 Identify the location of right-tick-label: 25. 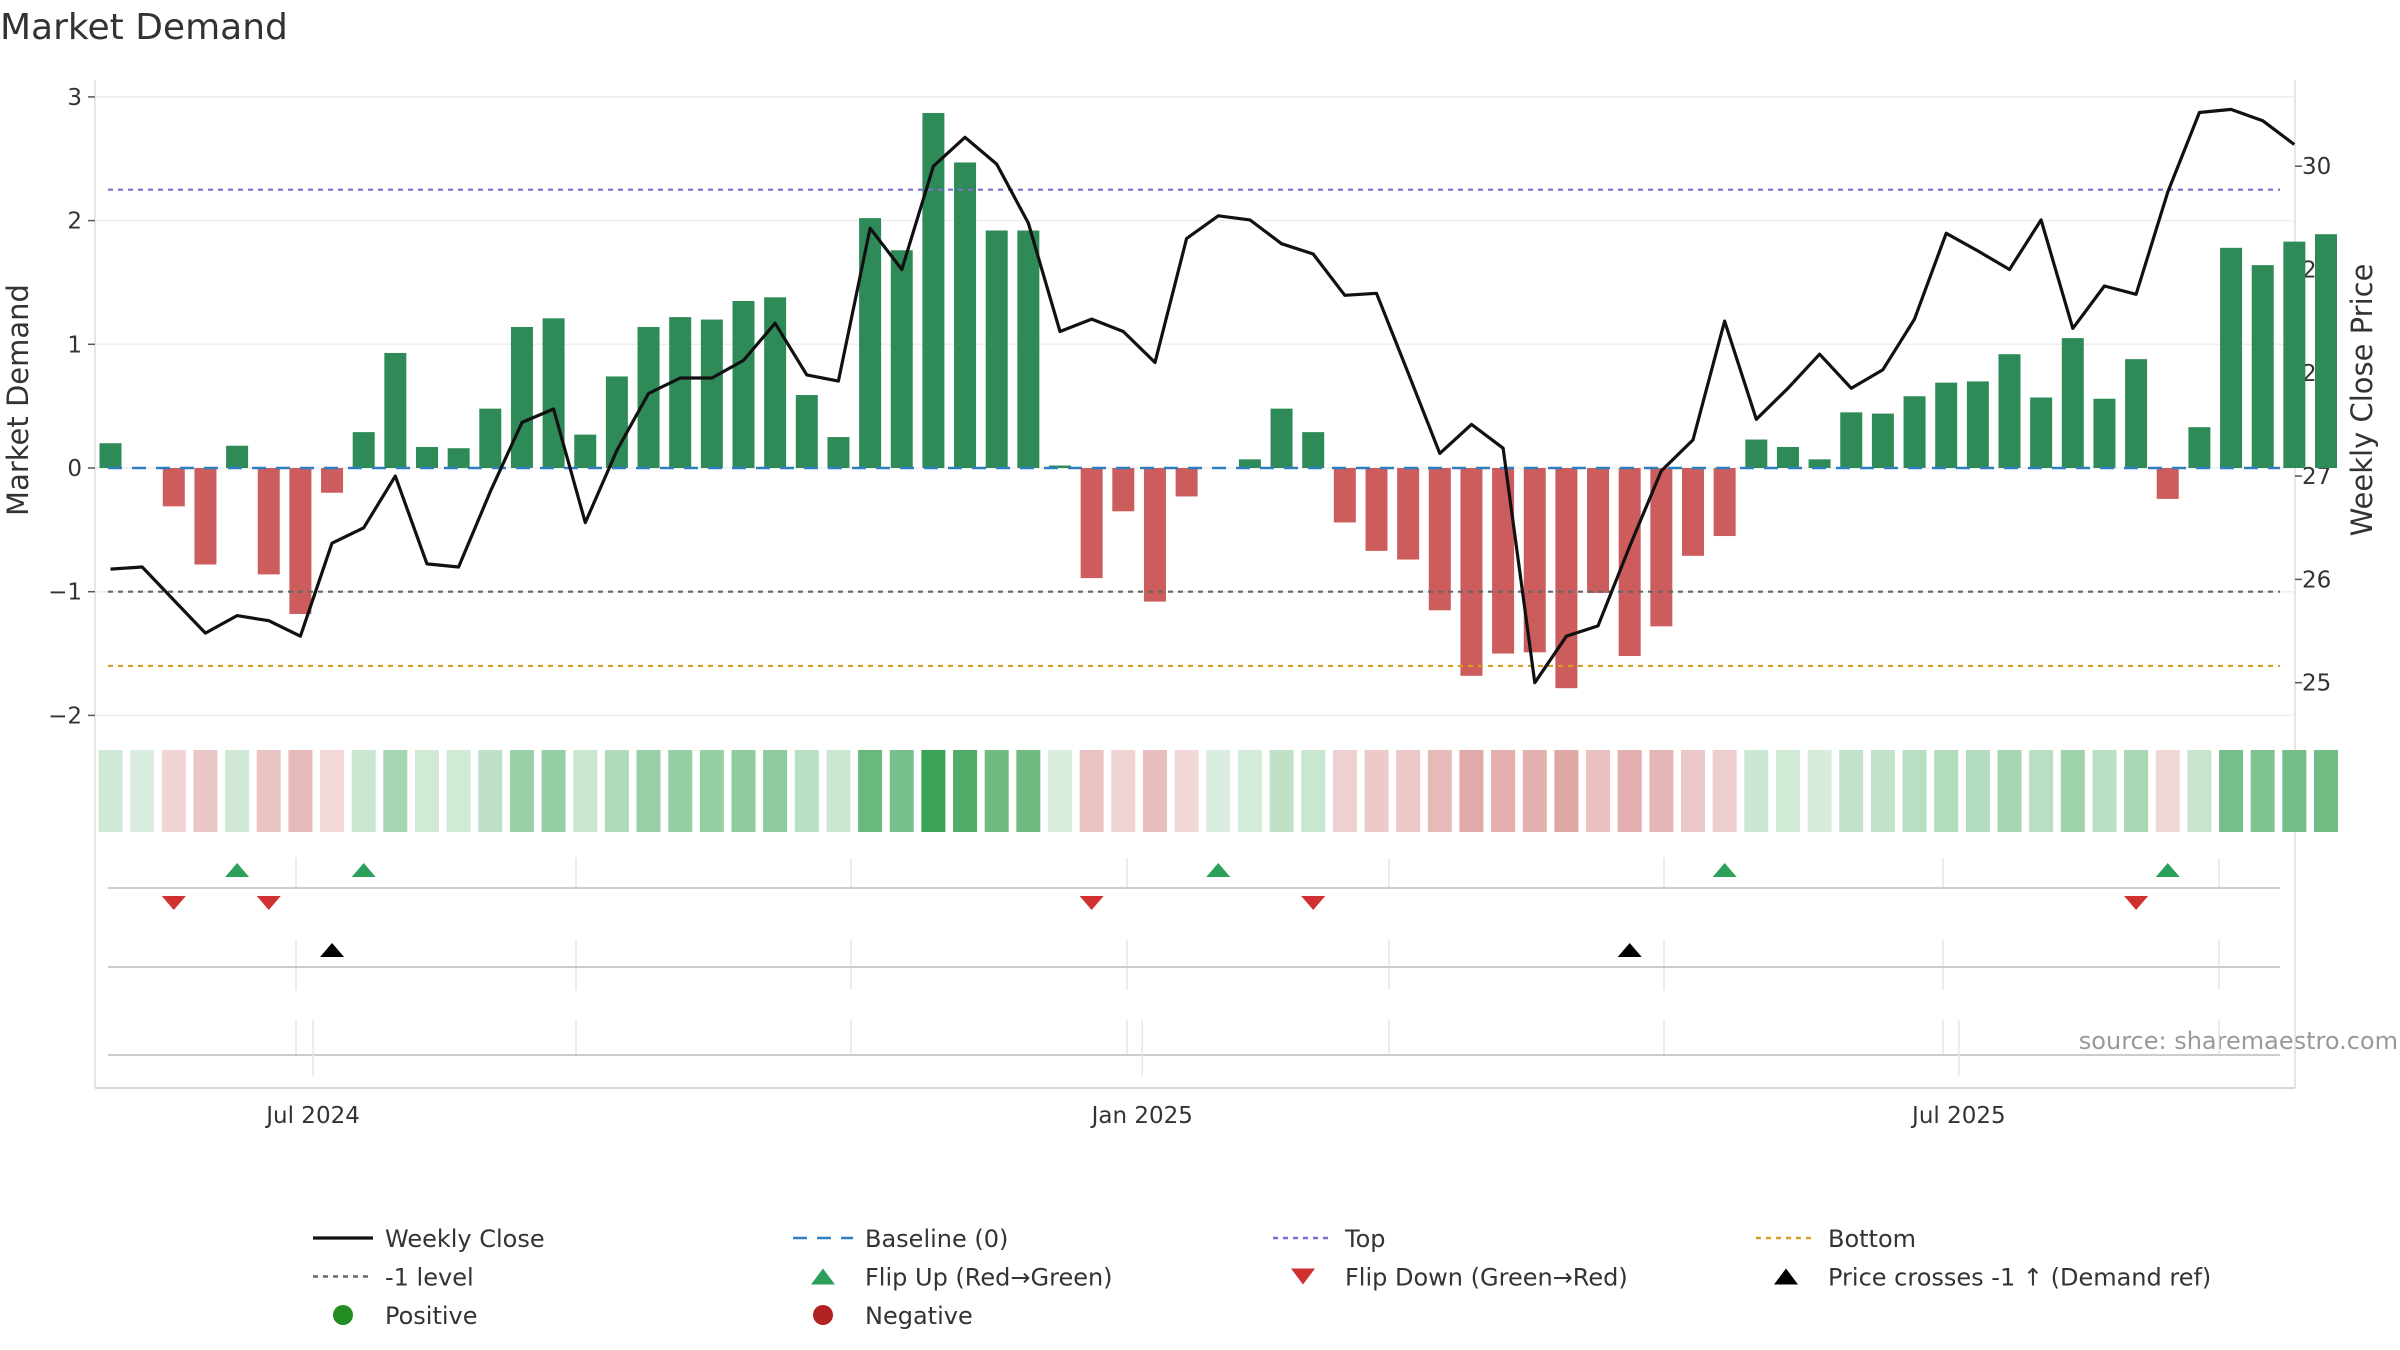
(2316, 684).